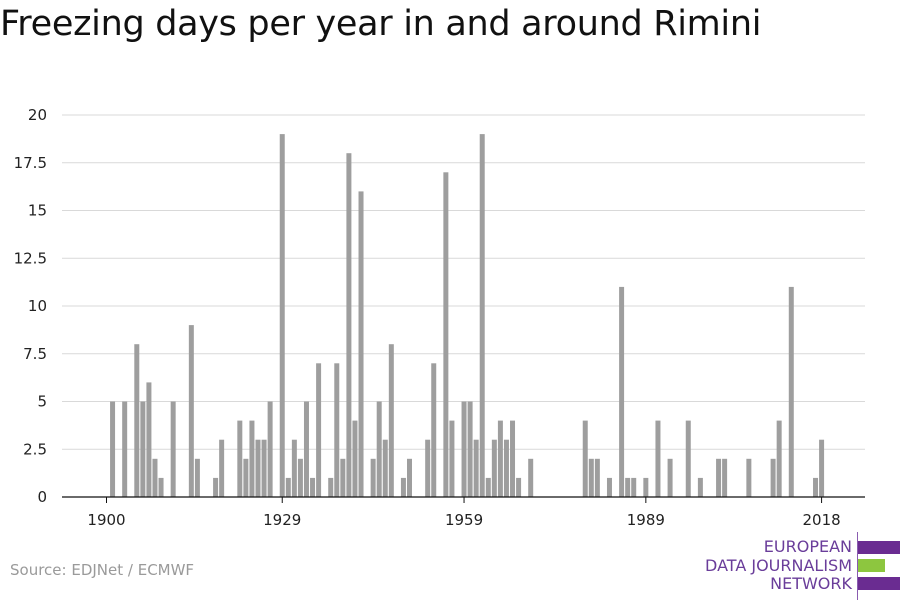 This screenshot has height=600, width=900. I want to click on bar-2002, so click(725, 477).